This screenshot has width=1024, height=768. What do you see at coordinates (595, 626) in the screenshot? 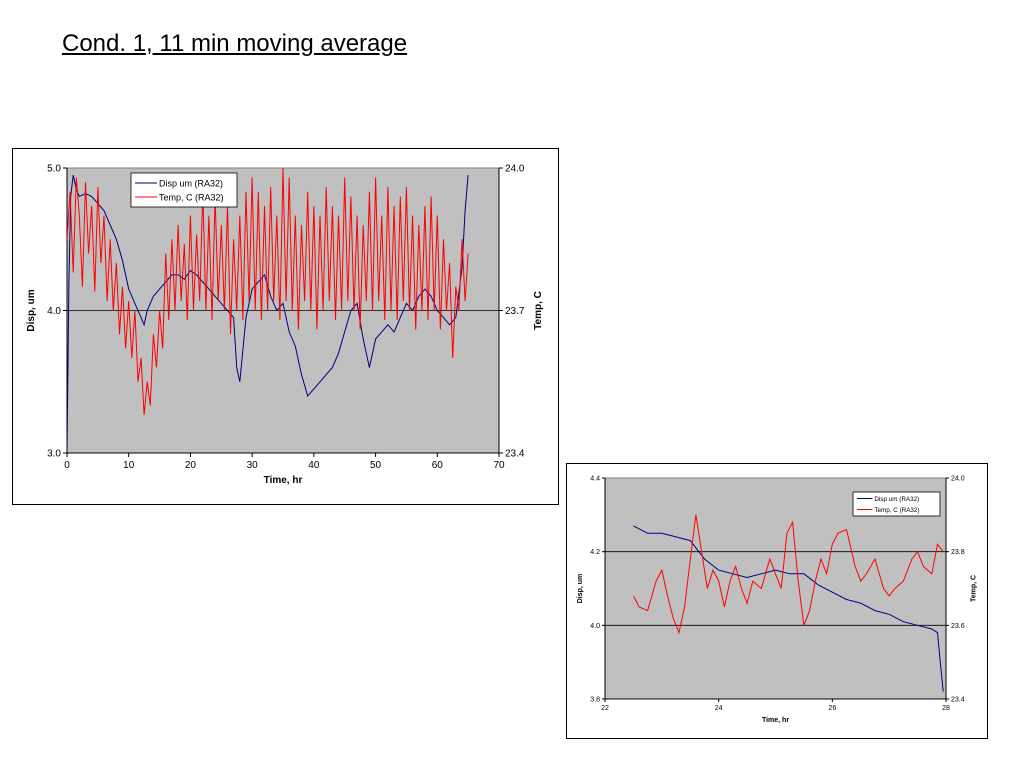
I see `zoom-y-tick-label-1: 4.0` at bounding box center [595, 626].